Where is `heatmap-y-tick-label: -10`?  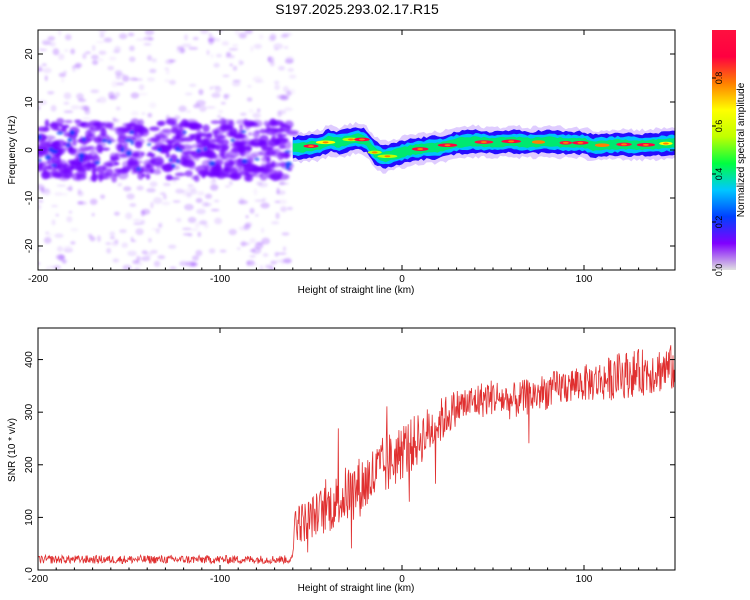 heatmap-y-tick-label: -10 is located at coordinates (29, 197).